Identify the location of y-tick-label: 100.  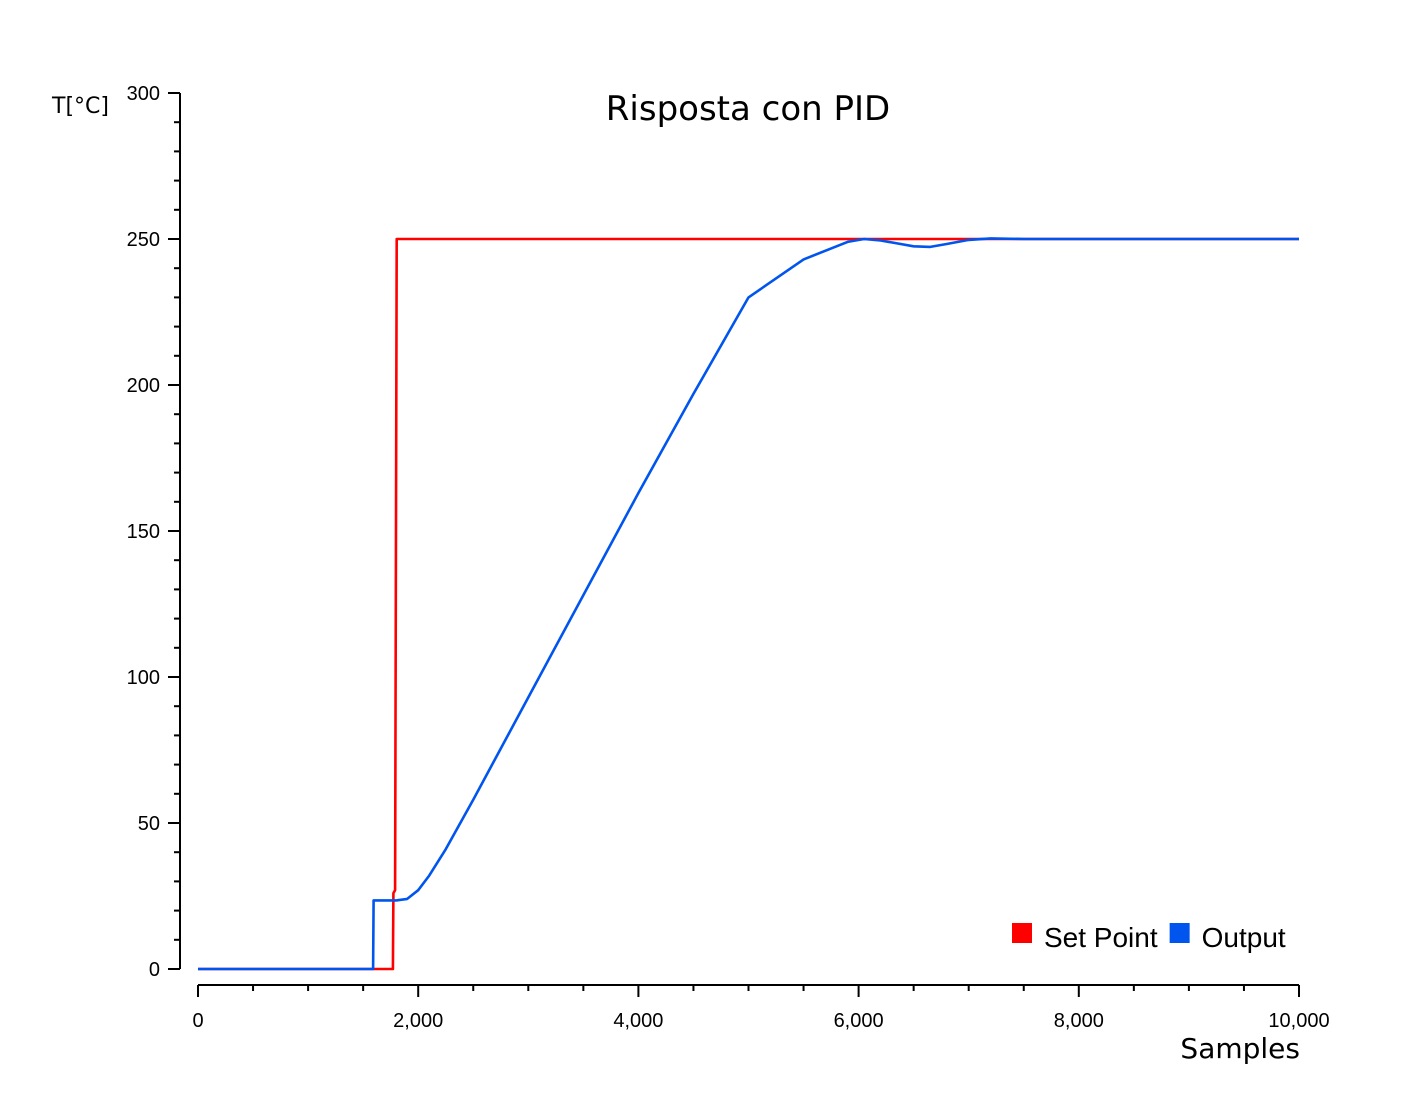
(143, 678).